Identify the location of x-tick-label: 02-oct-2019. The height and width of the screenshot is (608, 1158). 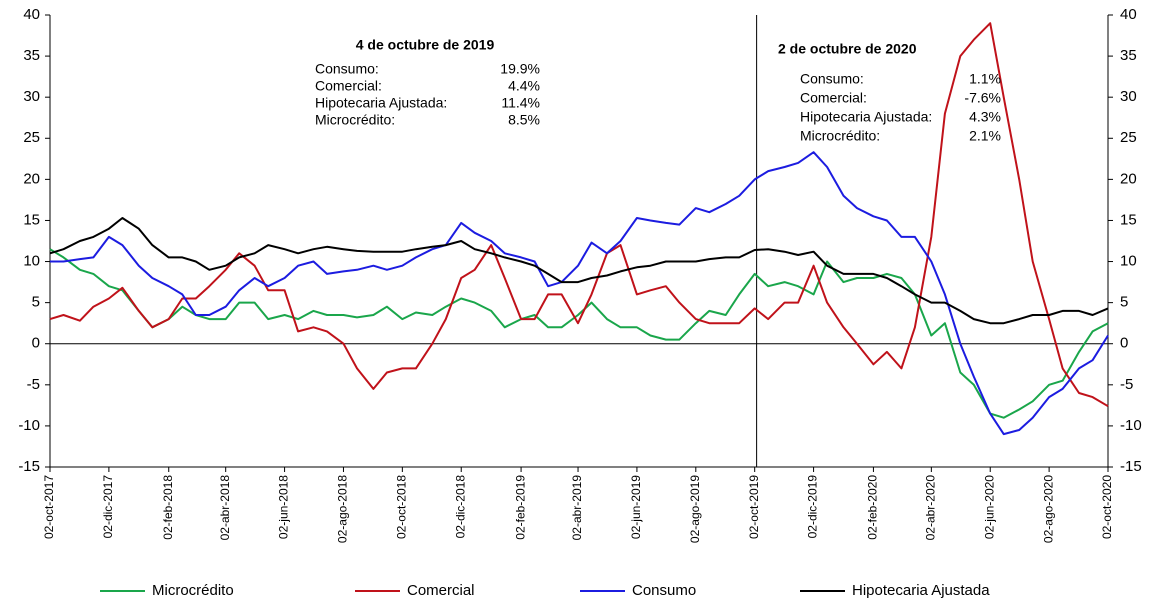
(754, 507).